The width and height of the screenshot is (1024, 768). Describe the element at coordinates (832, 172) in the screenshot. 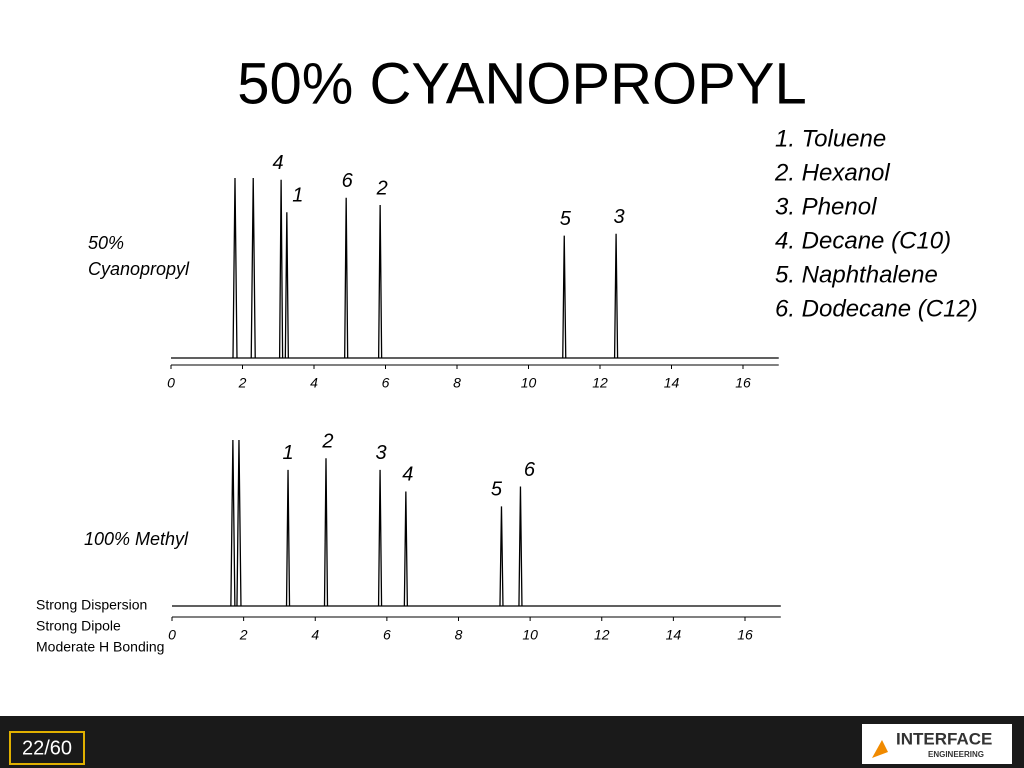

I see `compound-item: 2. Hexanol` at that location.